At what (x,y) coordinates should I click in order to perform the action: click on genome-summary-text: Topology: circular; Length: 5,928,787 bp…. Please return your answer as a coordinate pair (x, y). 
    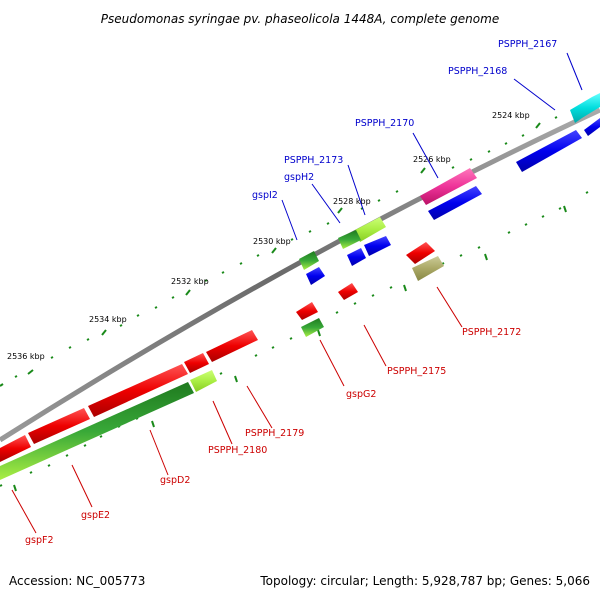
    Looking at the image, I should click on (424, 581).